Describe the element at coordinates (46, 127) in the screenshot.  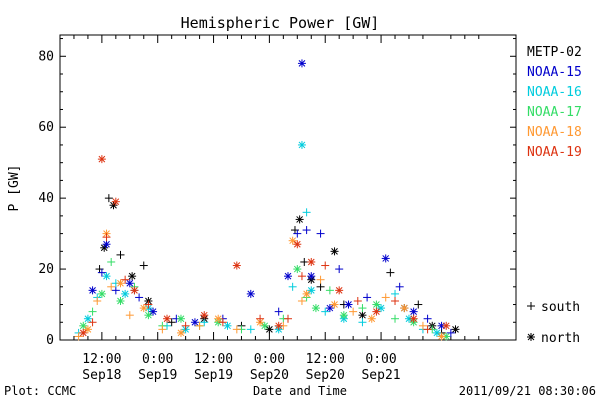
I see `y-tick-label: 60` at that location.